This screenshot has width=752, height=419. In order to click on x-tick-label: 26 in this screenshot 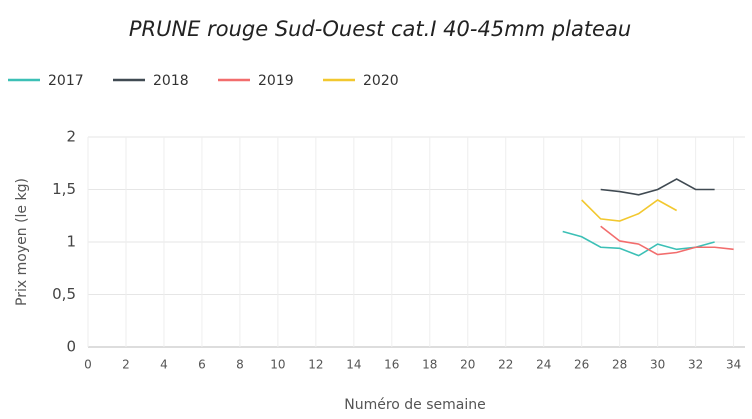, I will do `click(581, 365)`.